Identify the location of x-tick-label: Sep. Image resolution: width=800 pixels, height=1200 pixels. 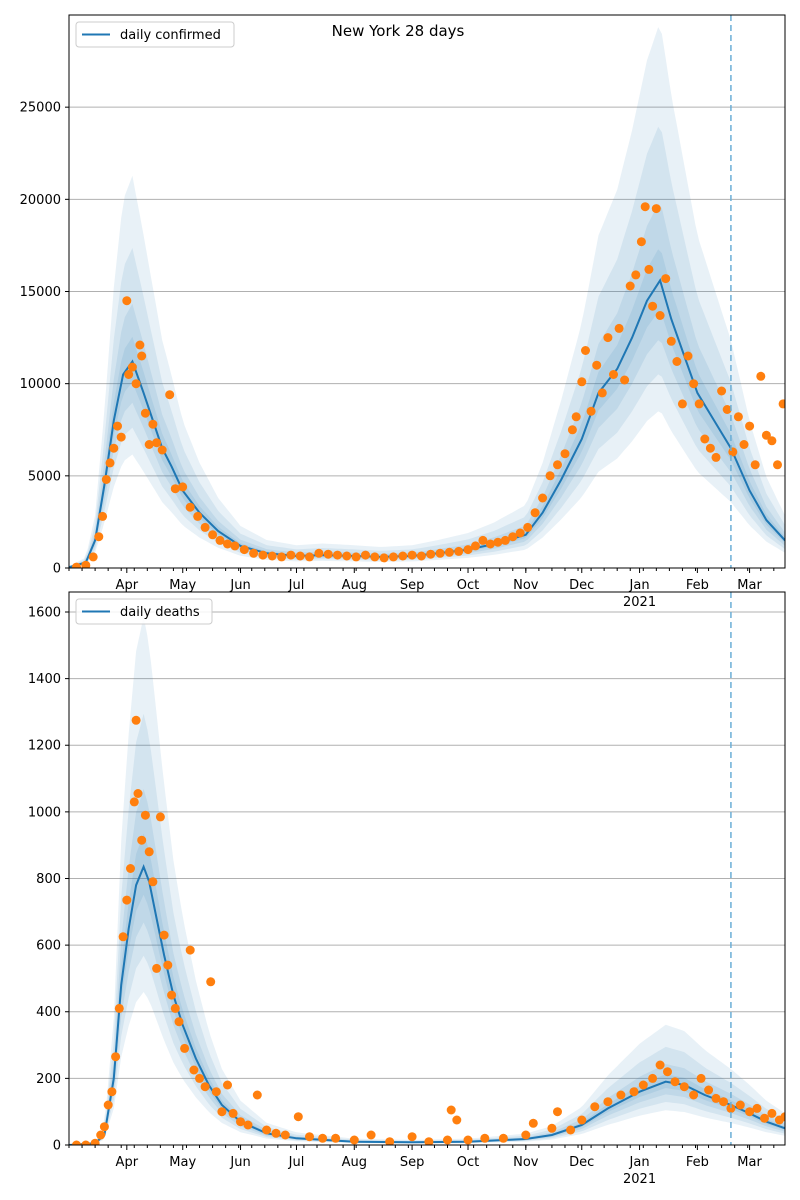
(412, 1162).